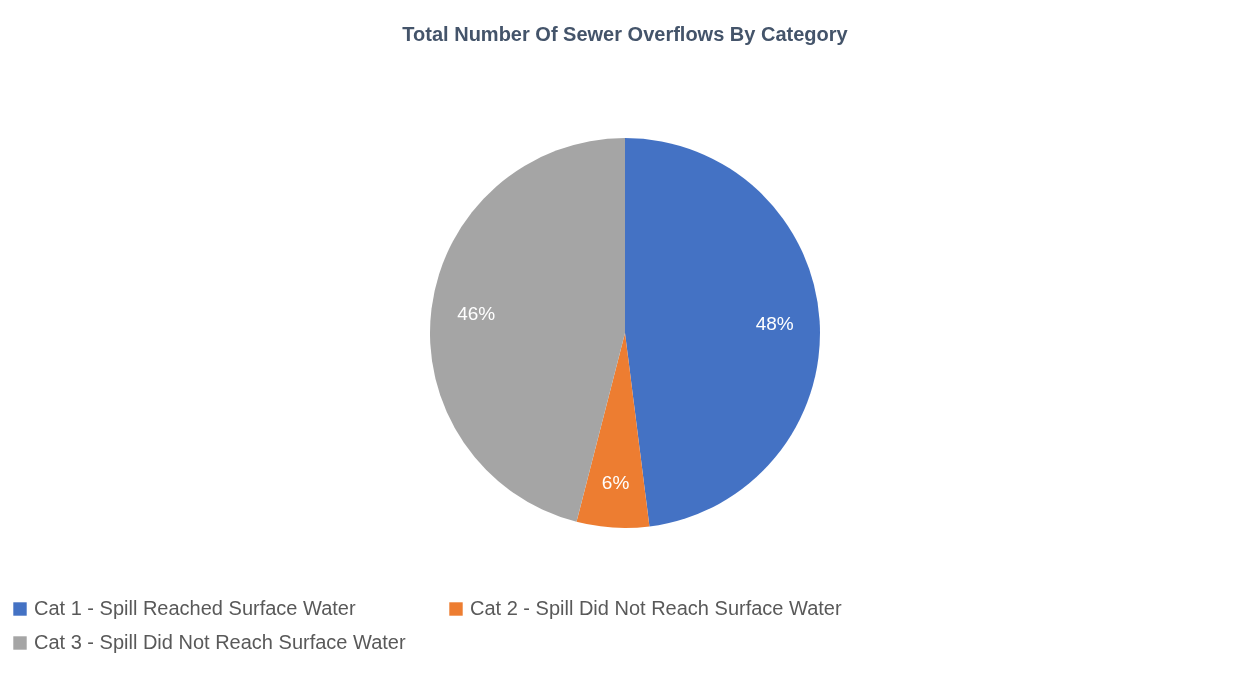 The width and height of the screenshot is (1250, 673). What do you see at coordinates (195, 608) in the screenshot?
I see `legend-label: Cat 1 - Spill Reached Surface Water` at bounding box center [195, 608].